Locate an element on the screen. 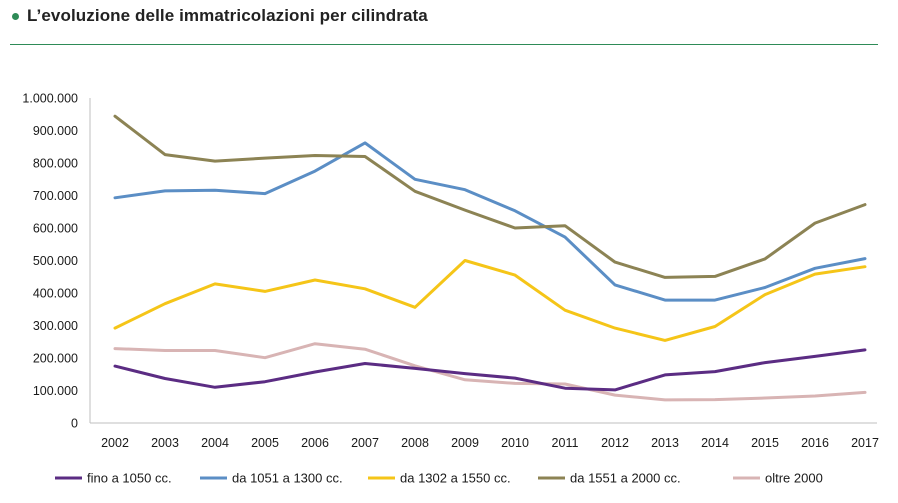 This screenshot has width=898, height=503. legend-label: oltre 2000 is located at coordinates (794, 478).